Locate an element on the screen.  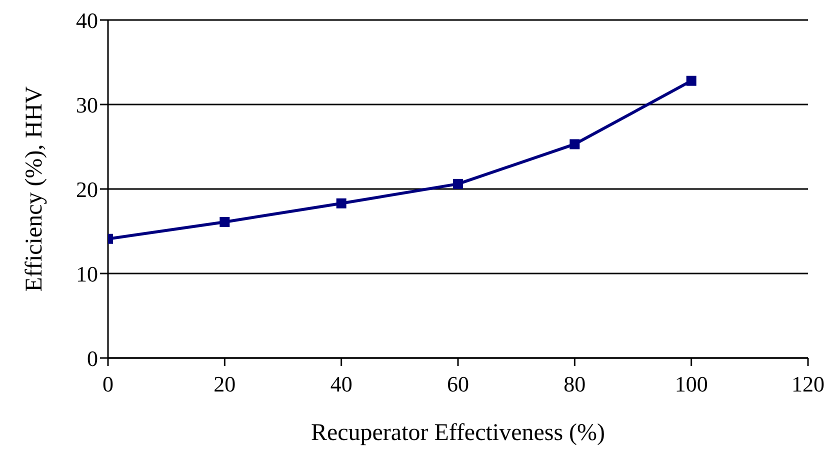
x-tick-label: 60 is located at coordinates (458, 384).